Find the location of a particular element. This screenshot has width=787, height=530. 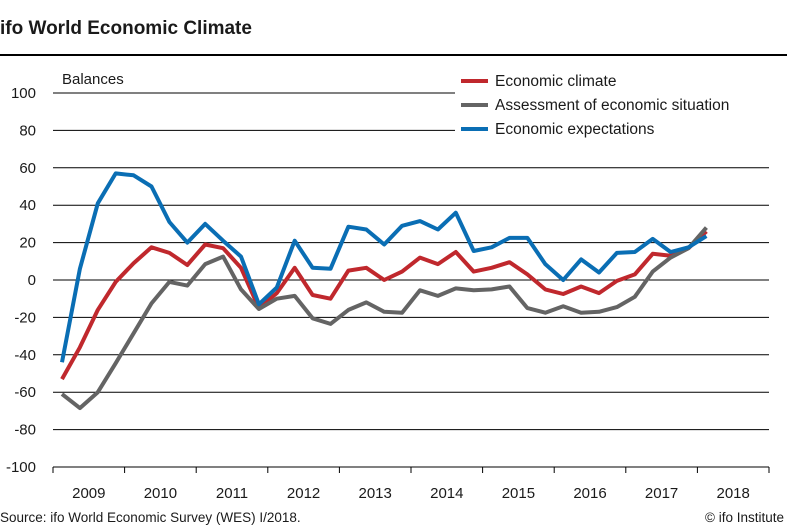

y-tick-label: 0 is located at coordinates (32, 280).